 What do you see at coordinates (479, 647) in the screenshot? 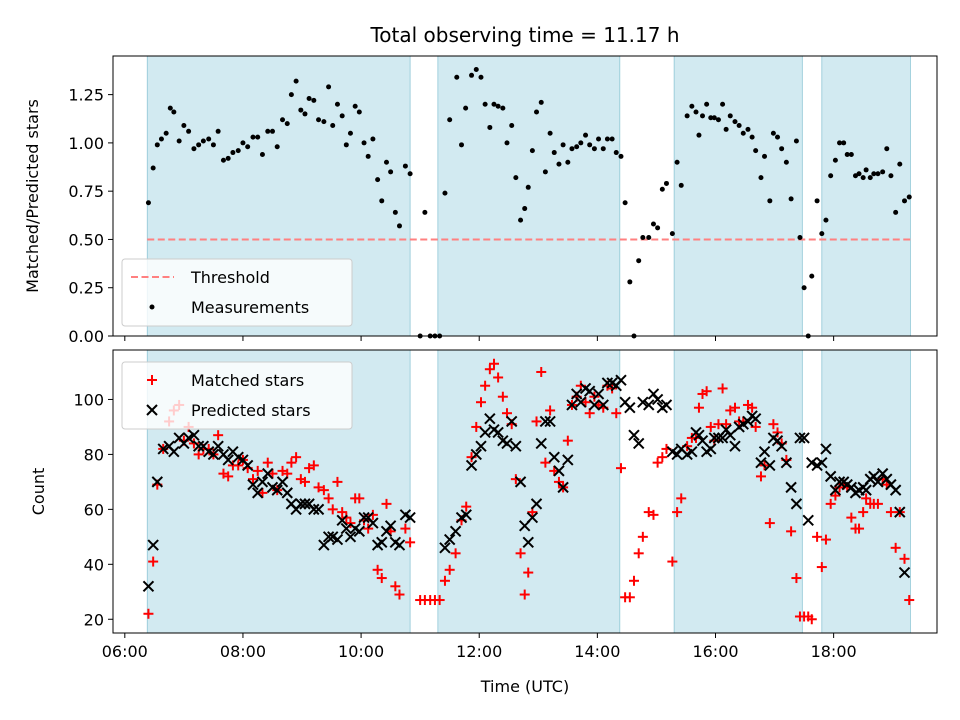
I see `bottom-x-ticks: 06:00 08:00 10:00 12:00 14:00 16:00 18:00` at bounding box center [479, 647].